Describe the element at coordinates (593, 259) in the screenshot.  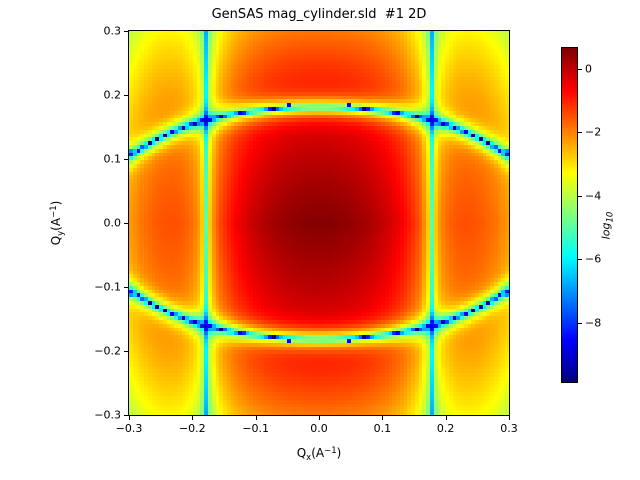
I see `colorbar-tick-label: −6` at that location.